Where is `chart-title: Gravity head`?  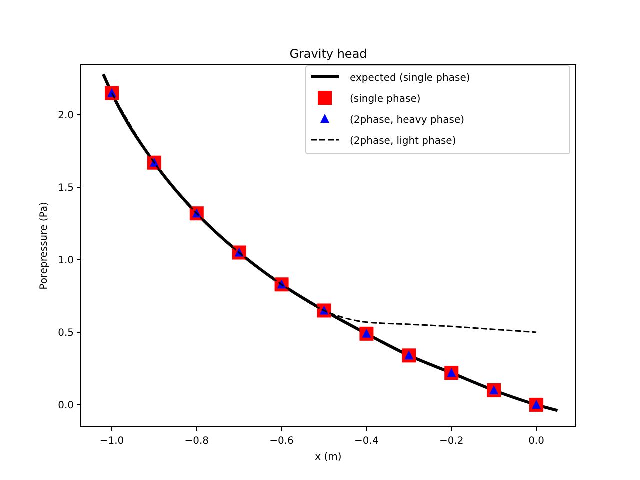
chart-title: Gravity head is located at coordinates (329, 54).